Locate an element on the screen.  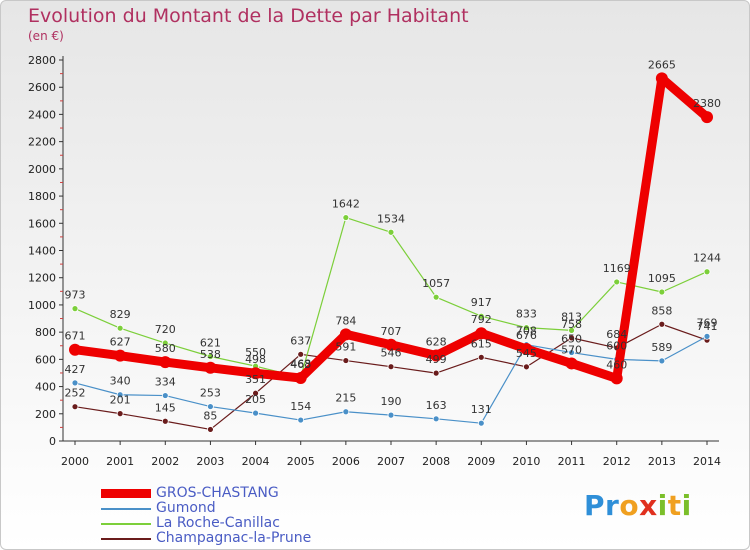
y-tick-label: 2800 is located at coordinates (42, 60).